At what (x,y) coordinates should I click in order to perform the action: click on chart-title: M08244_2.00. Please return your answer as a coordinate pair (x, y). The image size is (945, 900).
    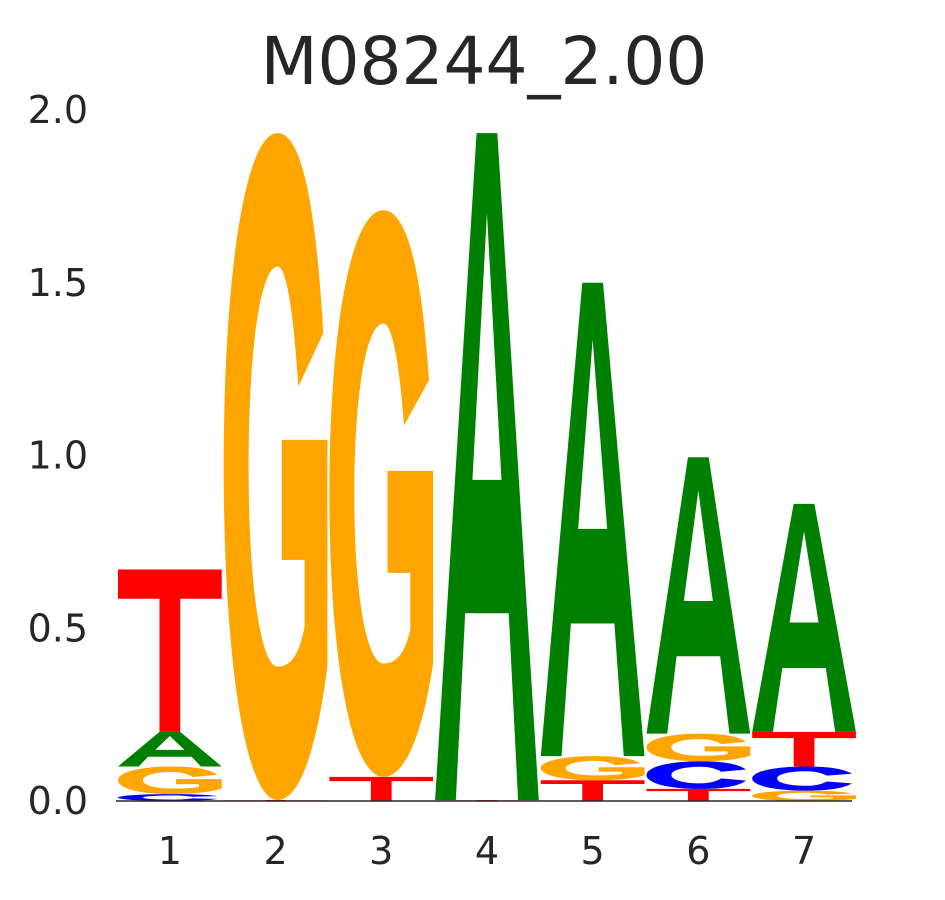
    Looking at the image, I should click on (484, 61).